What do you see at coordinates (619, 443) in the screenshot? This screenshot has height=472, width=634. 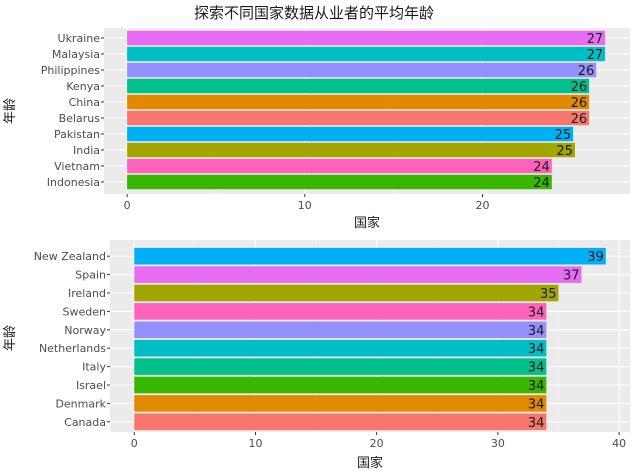 I see `x-tick-label: 40` at bounding box center [619, 443].